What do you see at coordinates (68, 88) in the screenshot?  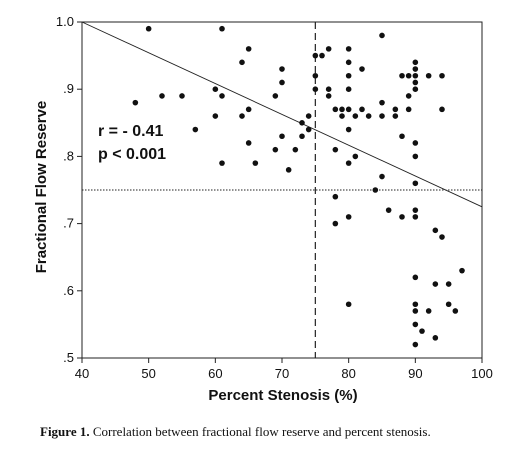 I see `y-tick-label: .9` at bounding box center [68, 88].